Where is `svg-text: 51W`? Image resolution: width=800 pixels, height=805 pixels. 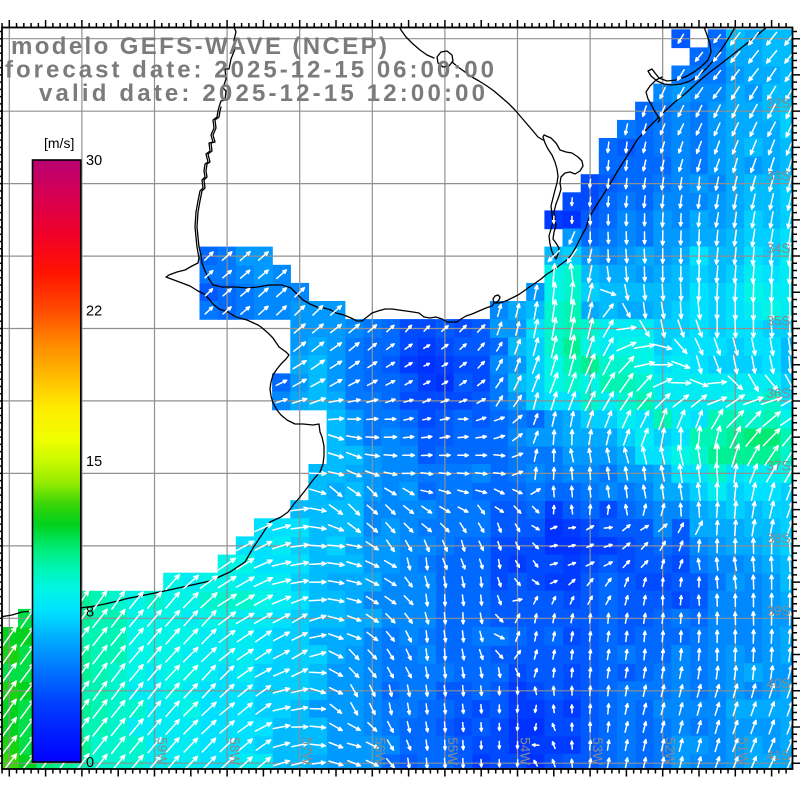
svg-text: 51W is located at coordinates (742, 751).